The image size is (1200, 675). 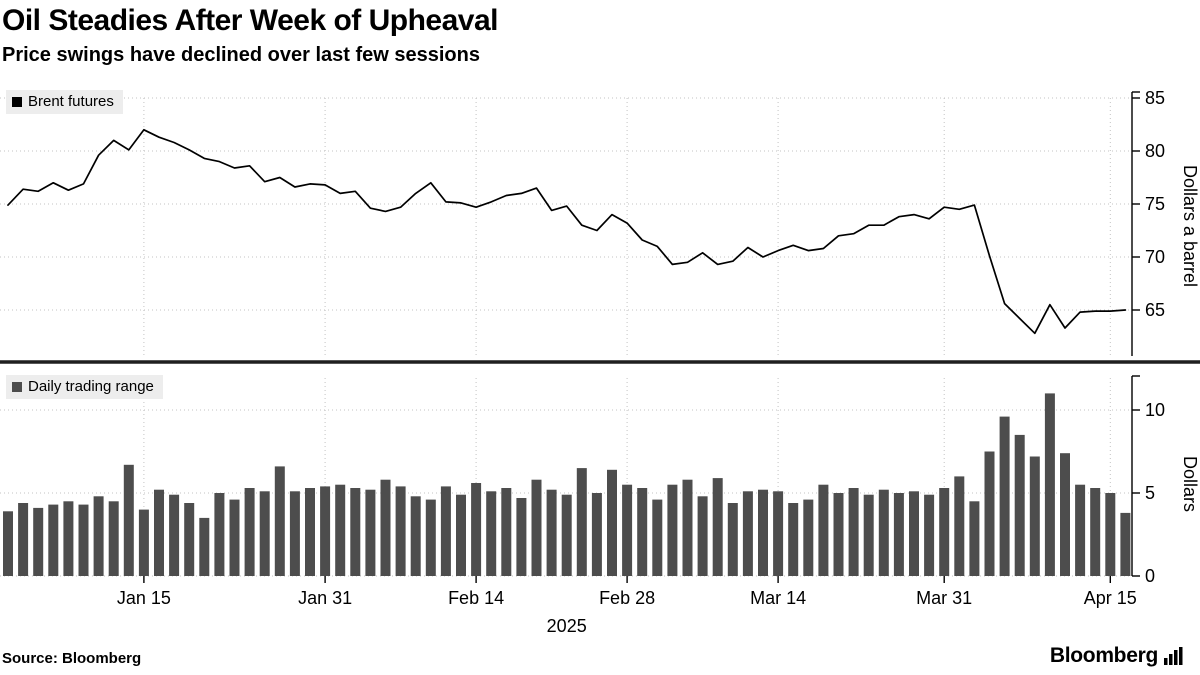 I want to click on brent-legend-swatch, so click(x=17, y=102).